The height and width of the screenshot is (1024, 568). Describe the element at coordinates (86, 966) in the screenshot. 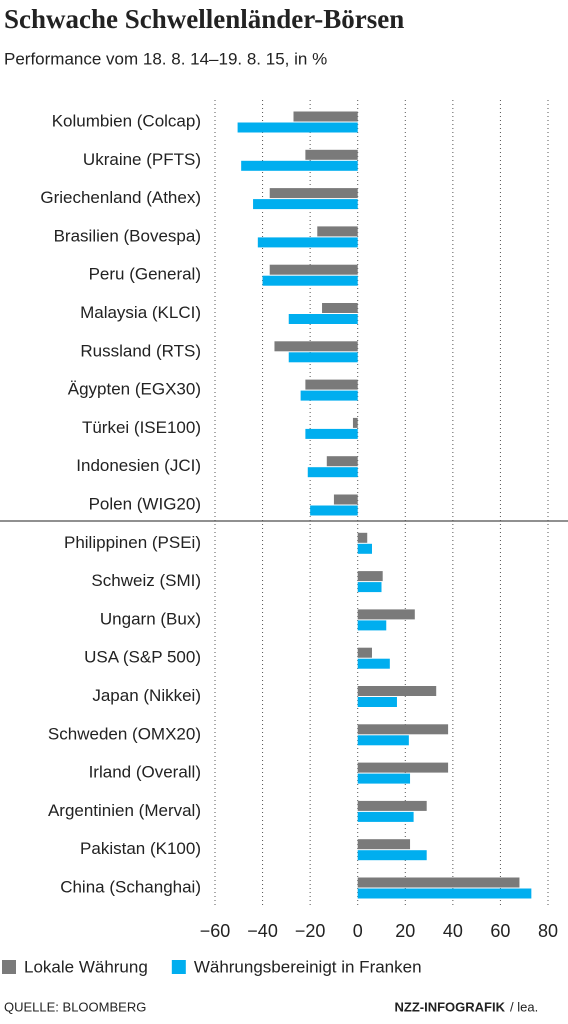

I see `legend-label: Lokale Währung` at that location.